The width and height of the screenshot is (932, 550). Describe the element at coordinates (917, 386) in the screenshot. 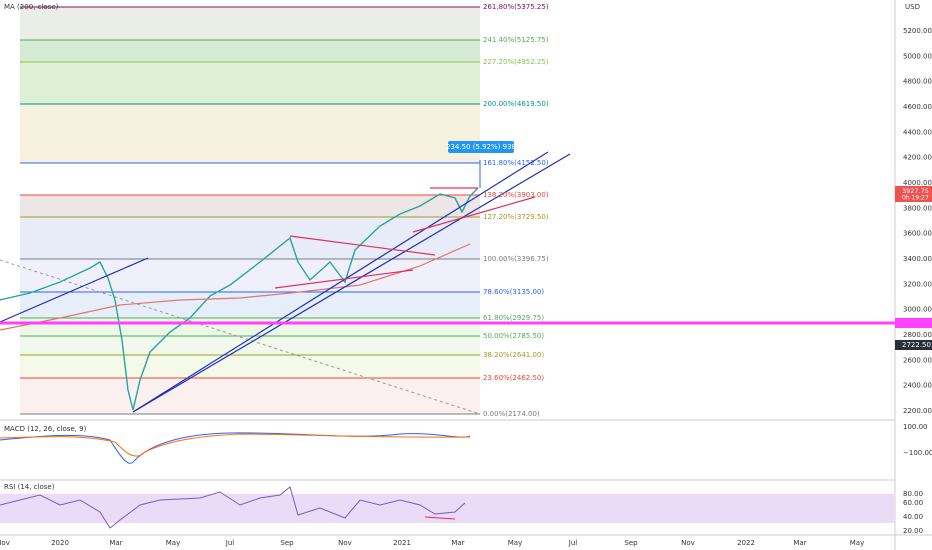

I see `price-tick: 2400.00` at that location.